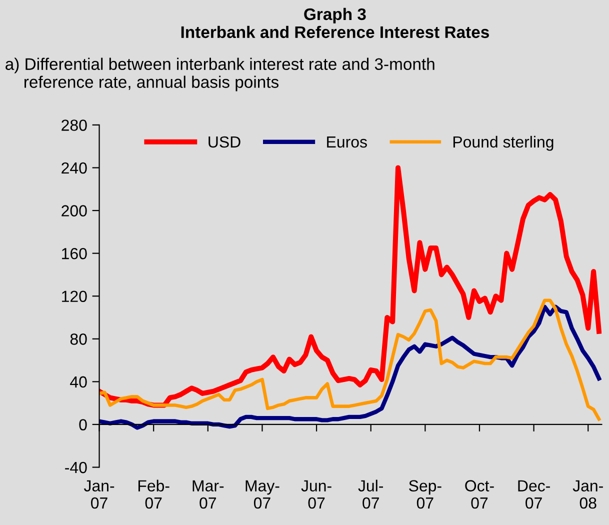 Image resolution: width=609 pixels, height=525 pixels. What do you see at coordinates (74, 254) in the screenshot?
I see `y-tick-label: 160` at bounding box center [74, 254].